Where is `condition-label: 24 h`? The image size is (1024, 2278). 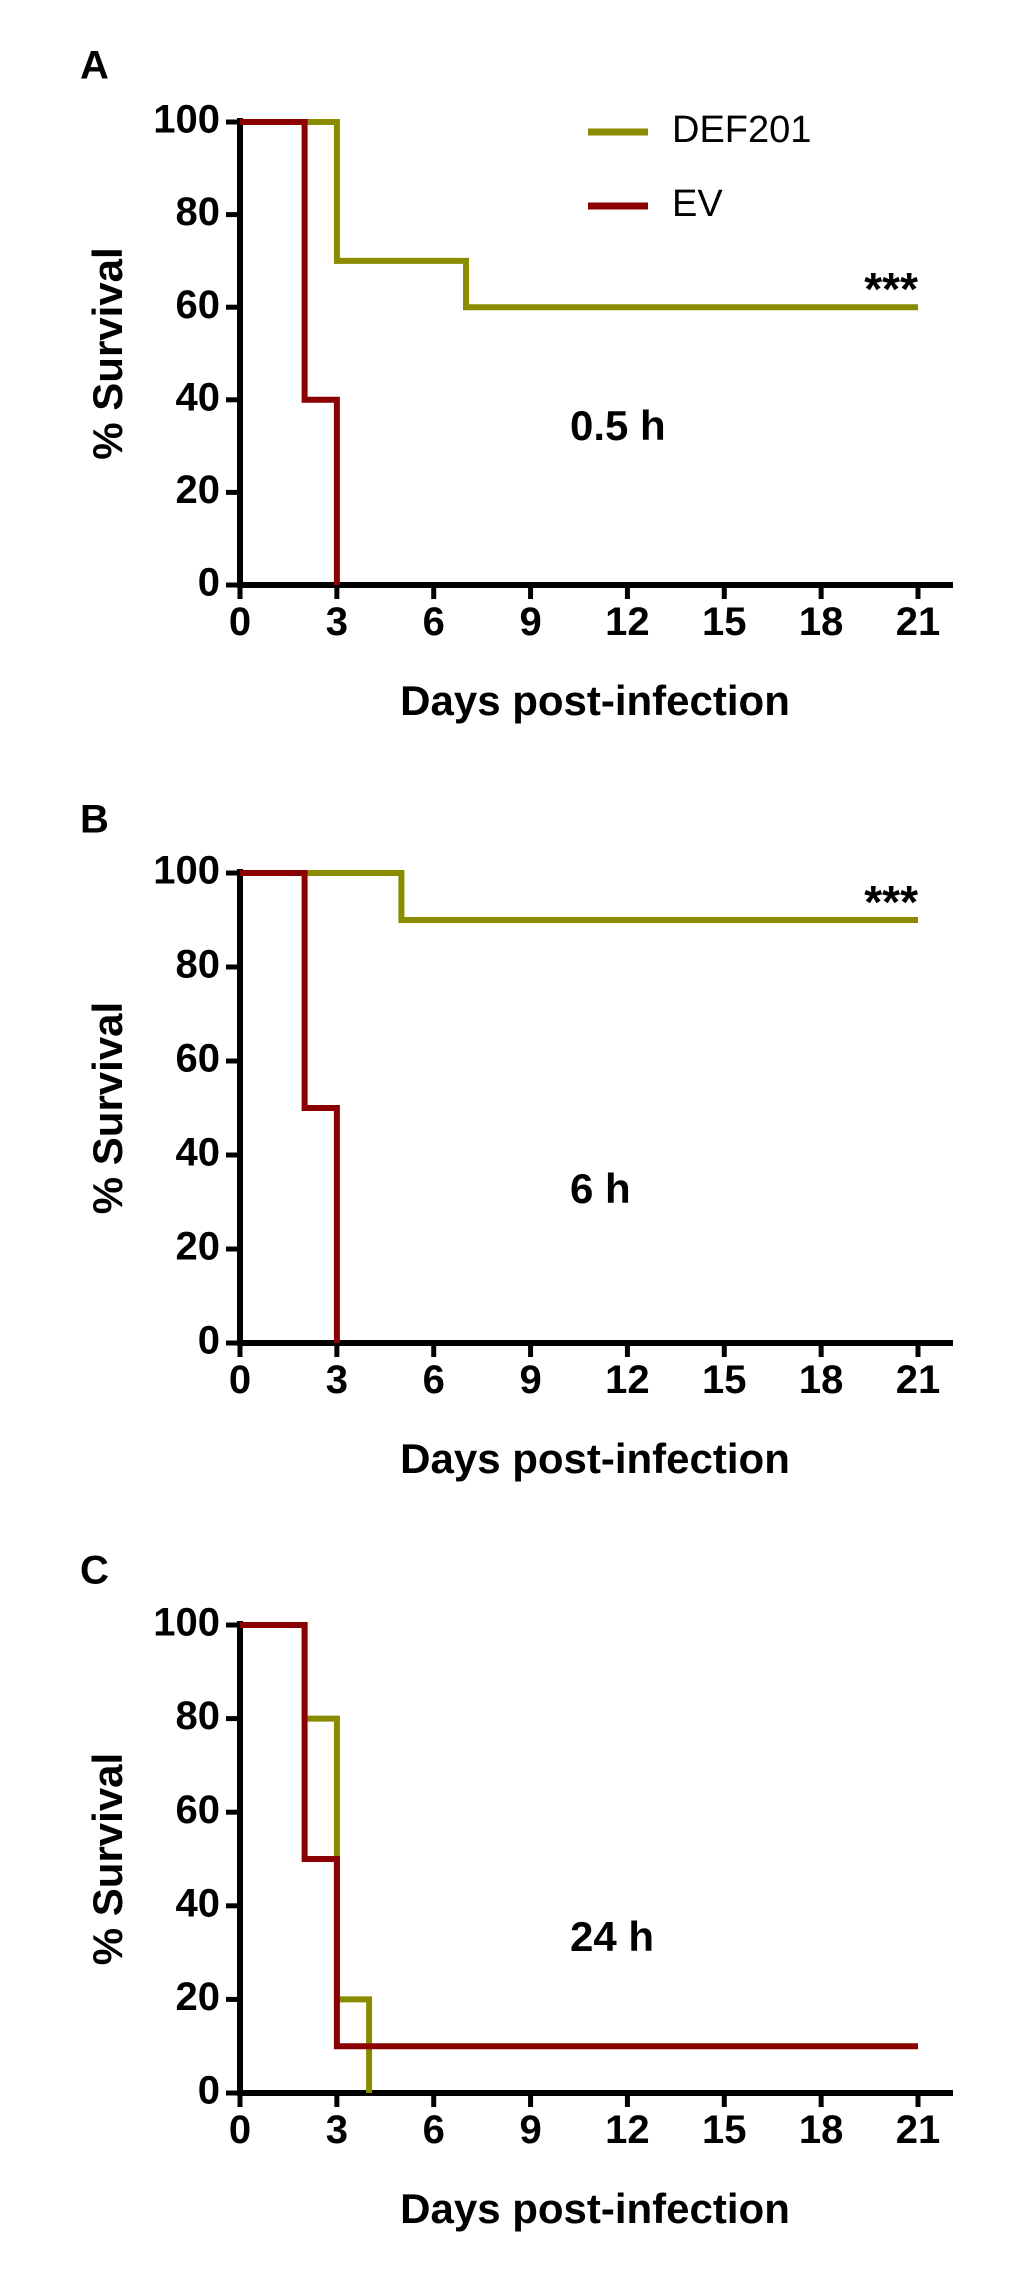 condition-label: 24 h is located at coordinates (612, 1936).